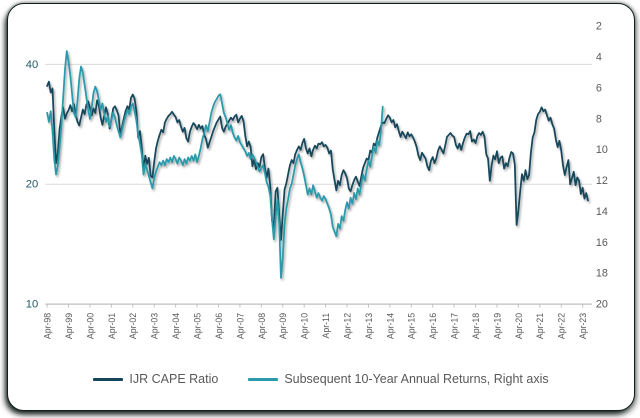 The width and height of the screenshot is (640, 418). Describe the element at coordinates (519, 326) in the screenshot. I see `x-axis-tick-label: Apr-20` at that location.